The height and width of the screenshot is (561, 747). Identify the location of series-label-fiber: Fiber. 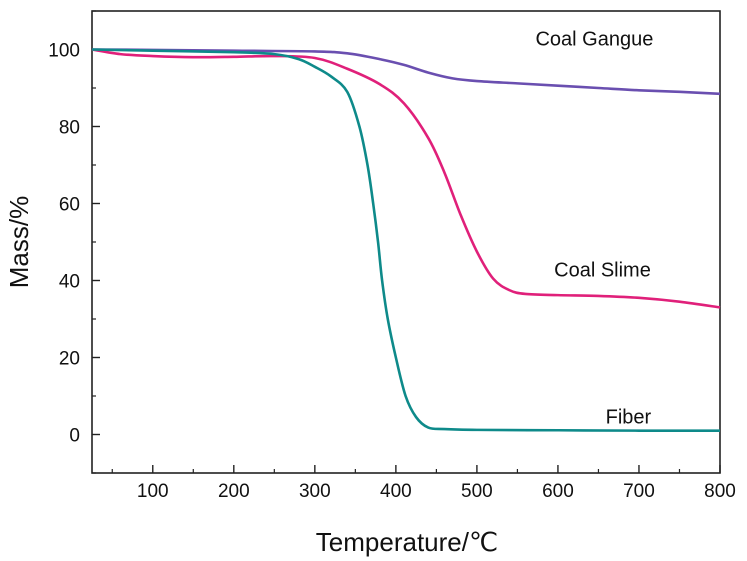
(629, 418).